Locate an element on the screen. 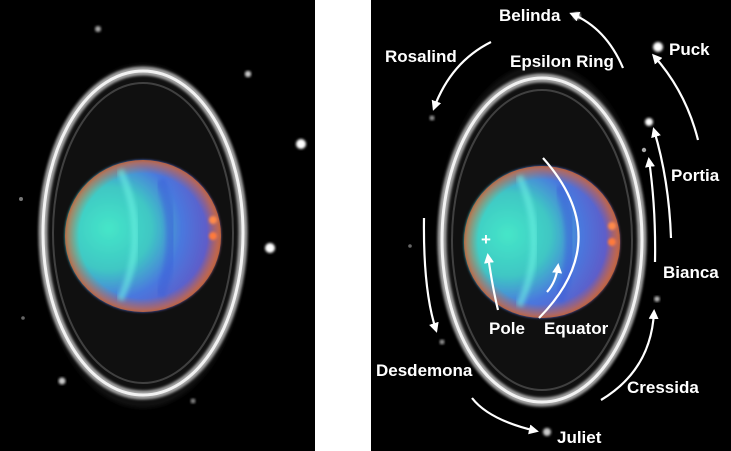 The height and width of the screenshot is (451, 731). moon-puck is located at coordinates (658, 47).